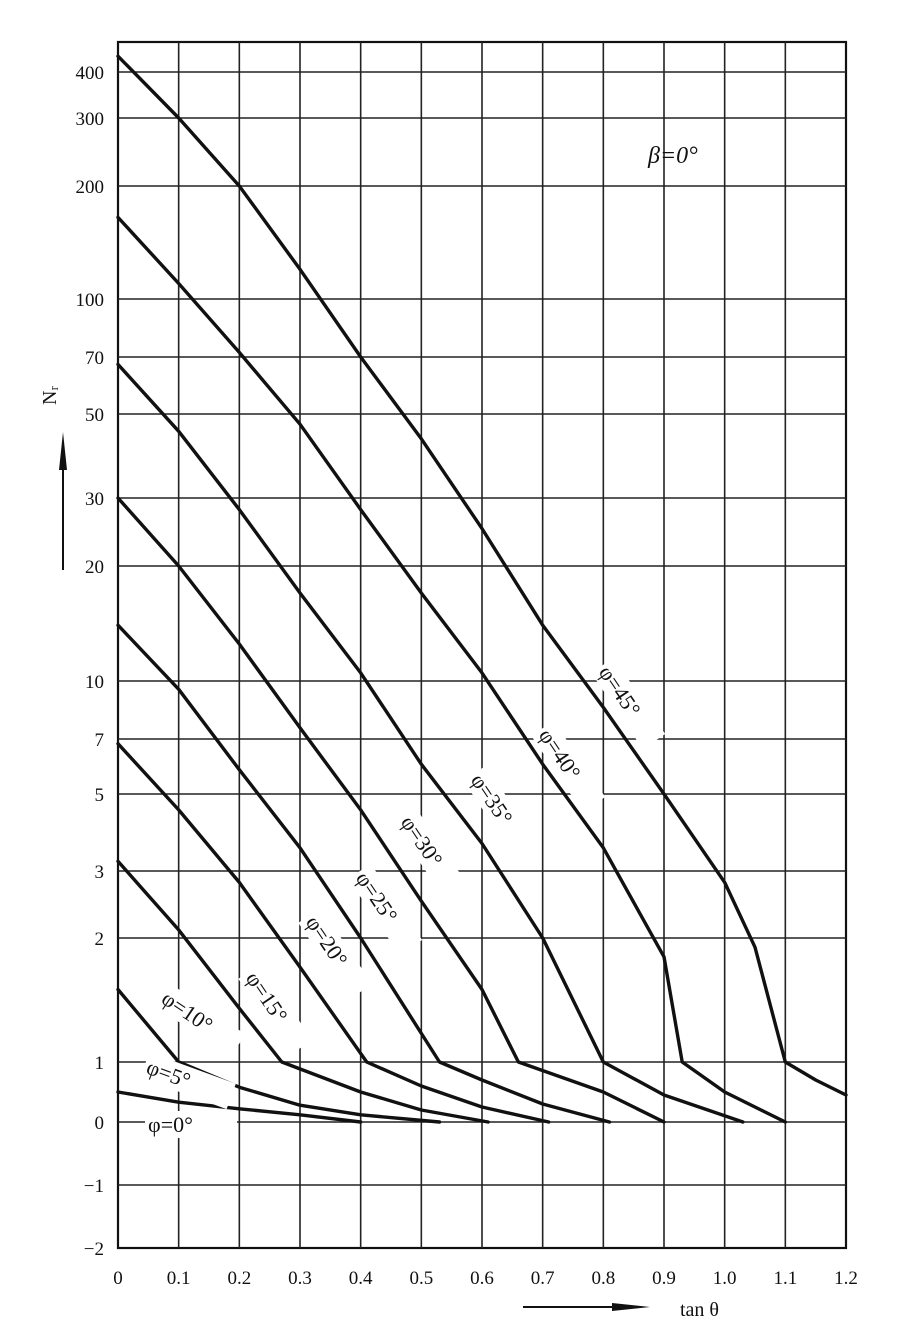  What do you see at coordinates (94, 1249) in the screenshot?
I see `y-tick-label: −2` at bounding box center [94, 1249].